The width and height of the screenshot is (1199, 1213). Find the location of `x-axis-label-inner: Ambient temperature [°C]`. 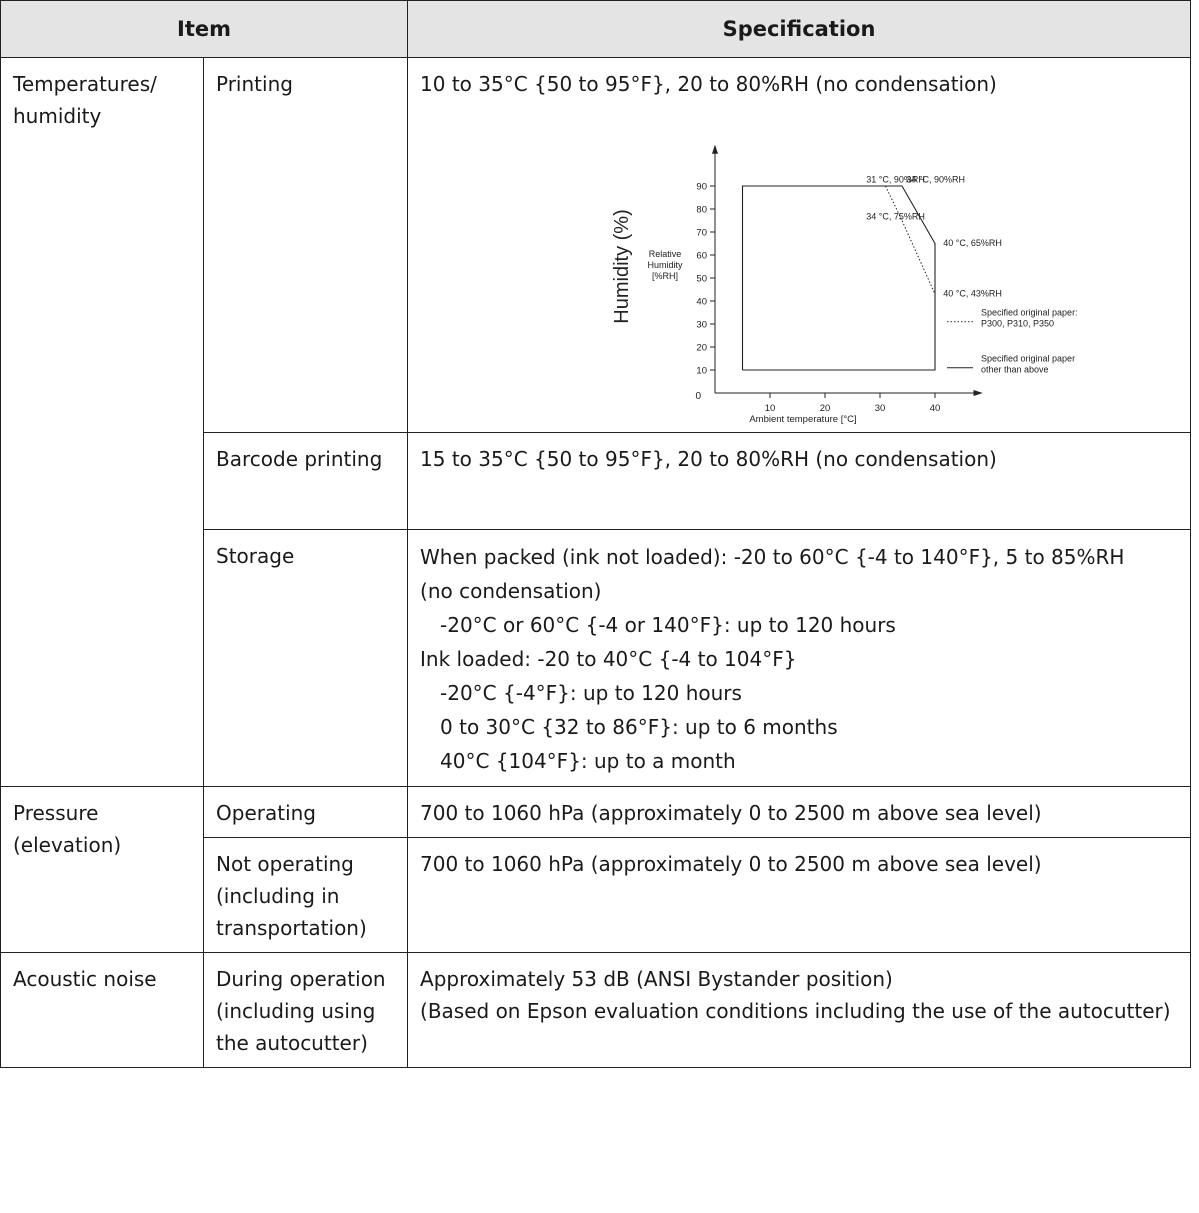

x-axis-label-inner: Ambient temperature [°C] is located at coordinates (802, 419).